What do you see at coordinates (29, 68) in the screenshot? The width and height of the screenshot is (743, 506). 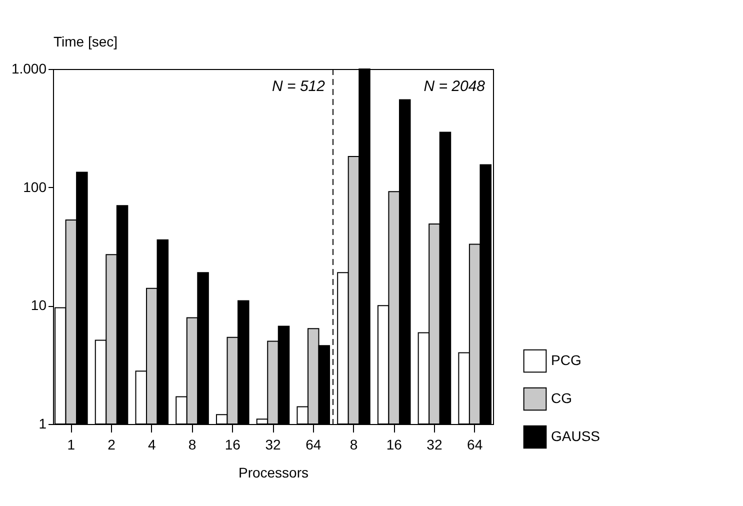 I see `y-tick-label: 1.000` at bounding box center [29, 68].